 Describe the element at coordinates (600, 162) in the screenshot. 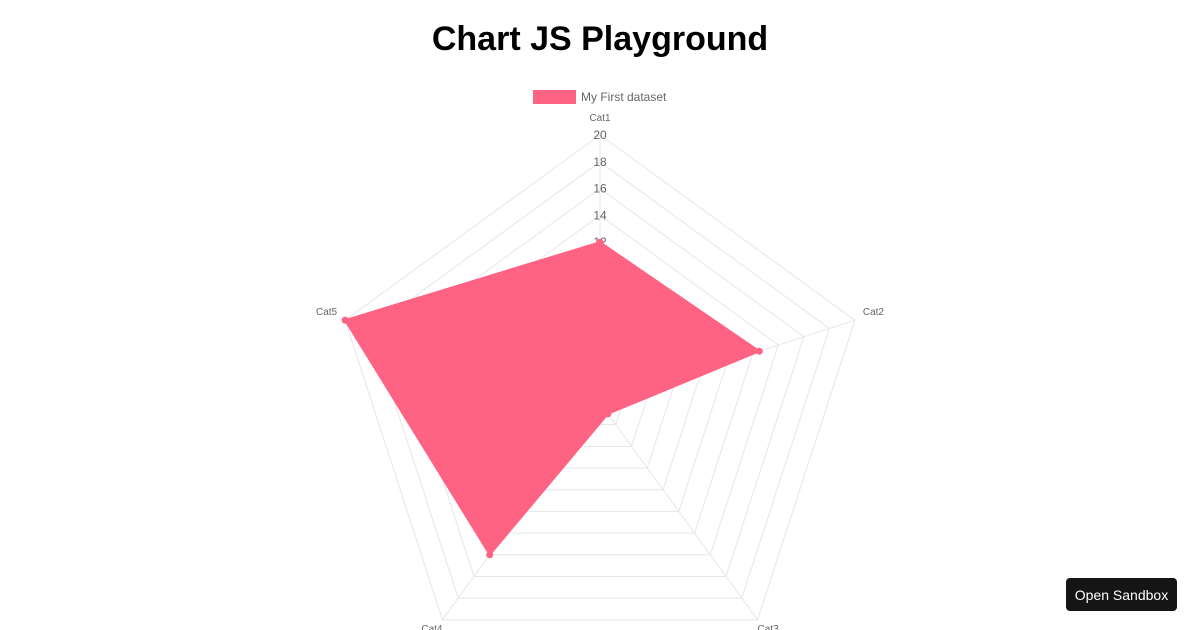

I see `r-tick-label: 18` at that location.